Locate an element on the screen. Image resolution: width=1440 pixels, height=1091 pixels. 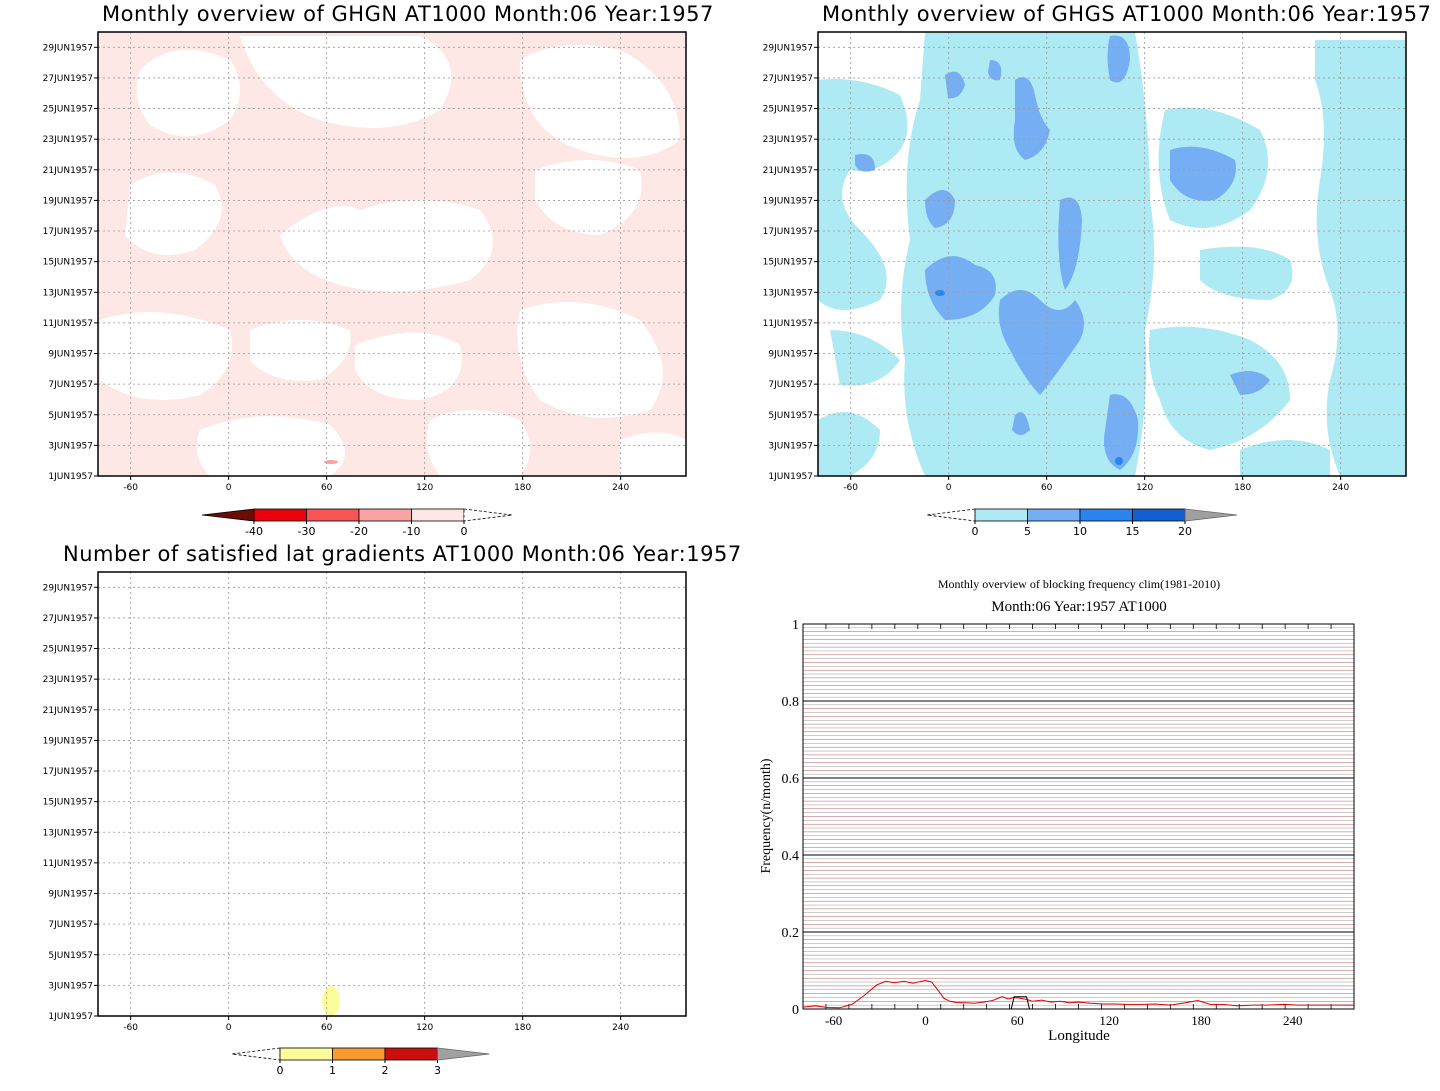
y-tick-label: 0 is located at coordinates (795, 1010).